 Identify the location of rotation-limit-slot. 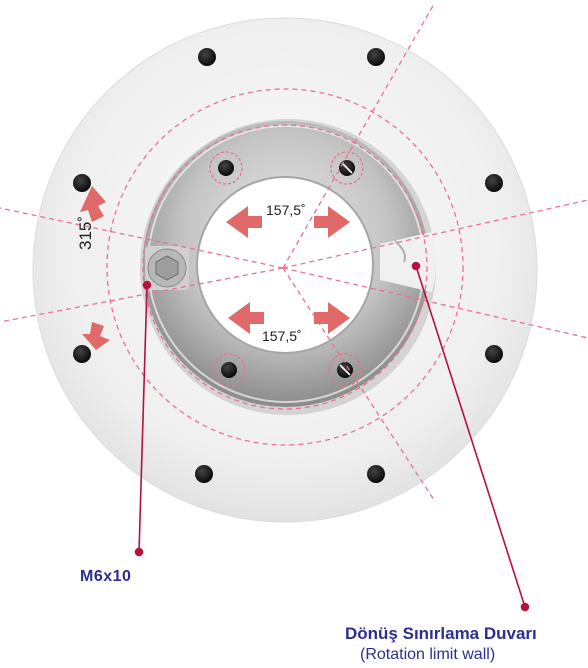
(408, 262).